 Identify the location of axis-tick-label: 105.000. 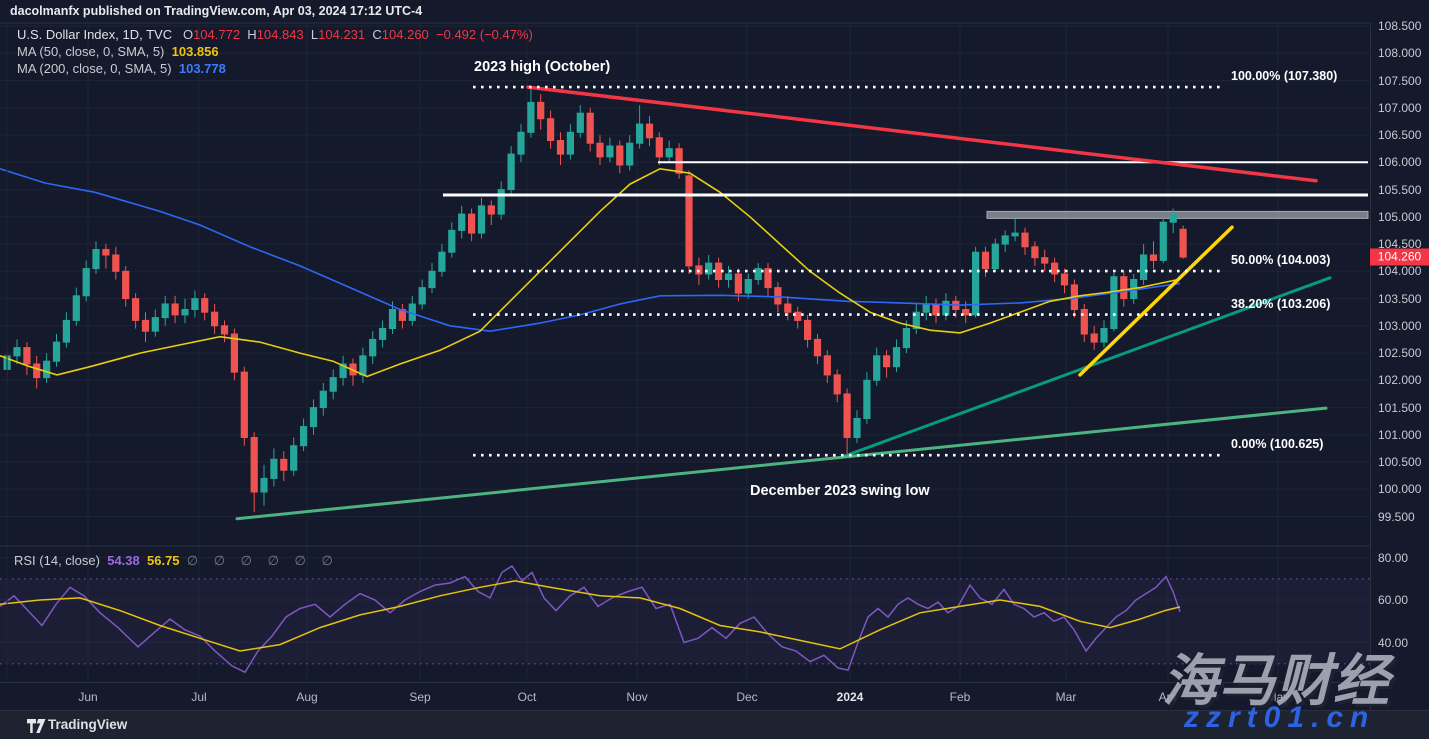
(1400, 216).